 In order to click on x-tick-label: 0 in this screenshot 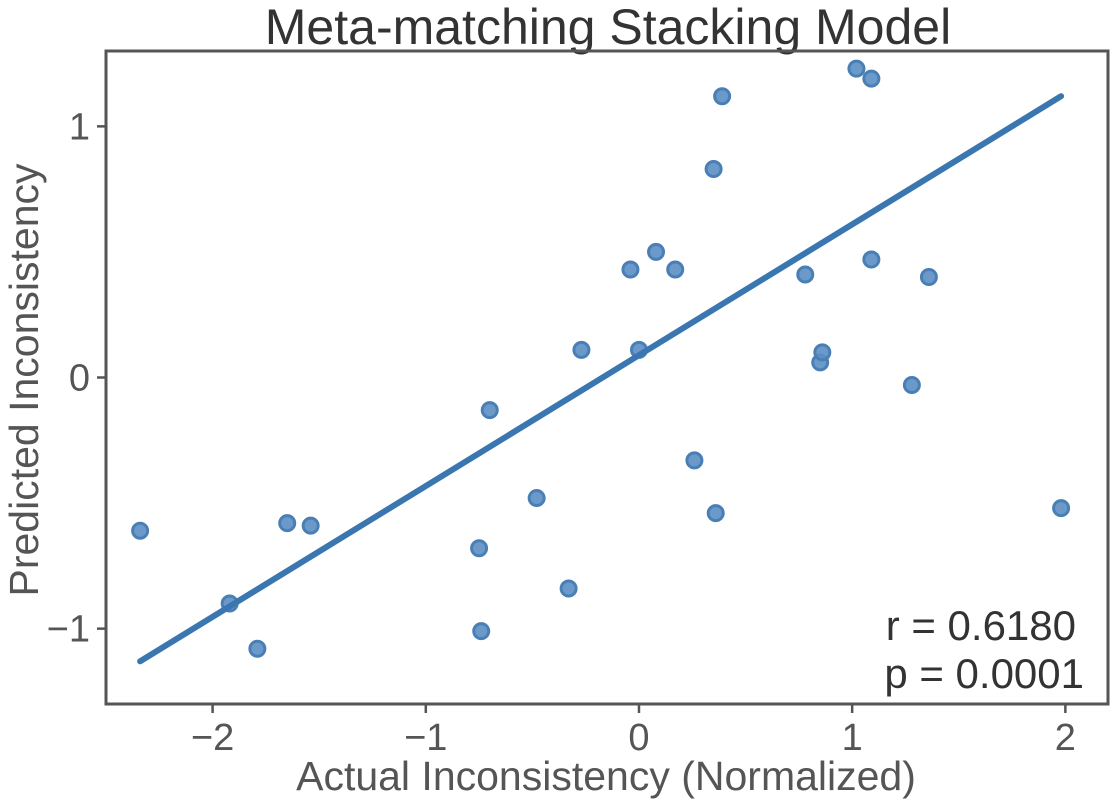, I will do `click(638, 738)`.